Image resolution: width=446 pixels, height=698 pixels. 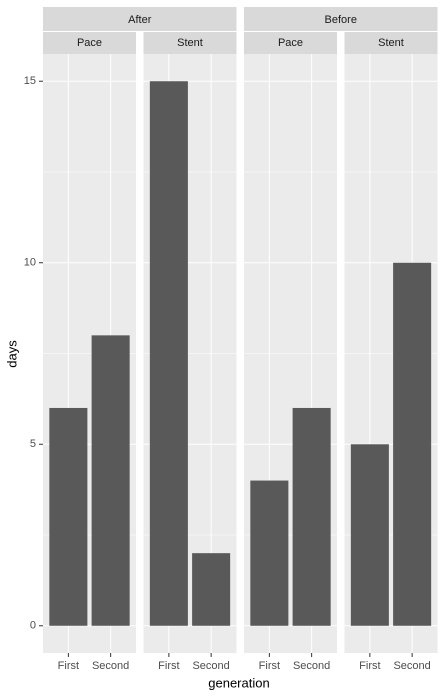 I want to click on y-tick-label: 5, so click(x=33, y=444).